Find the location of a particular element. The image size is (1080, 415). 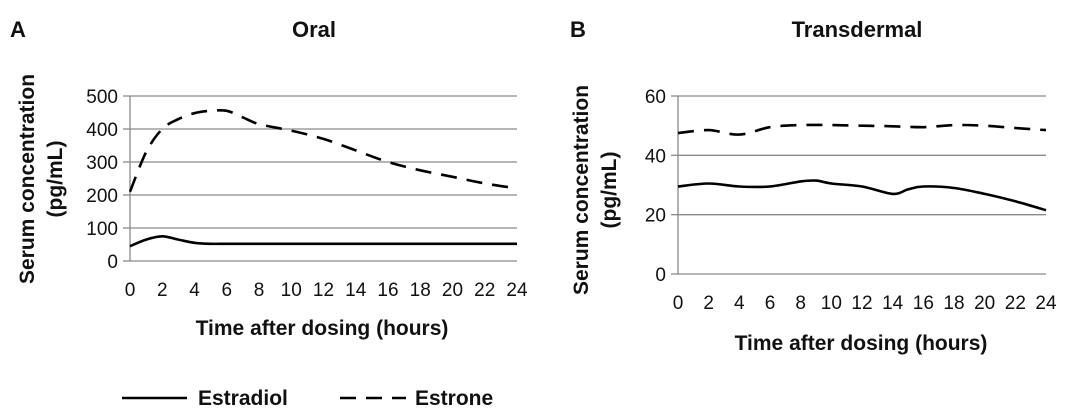

y-axis-label-line1-oral: Serum concentration is located at coordinates (27, 179).